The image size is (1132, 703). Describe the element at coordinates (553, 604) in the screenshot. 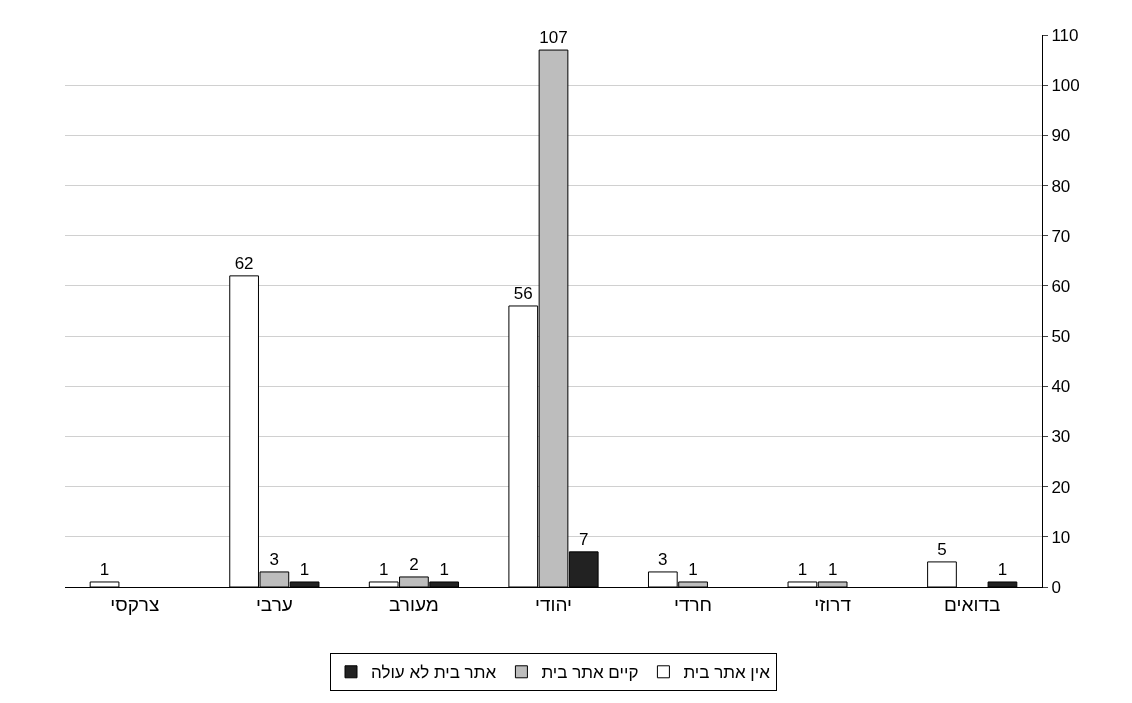

I see `x-tick-label: יהודי` at that location.